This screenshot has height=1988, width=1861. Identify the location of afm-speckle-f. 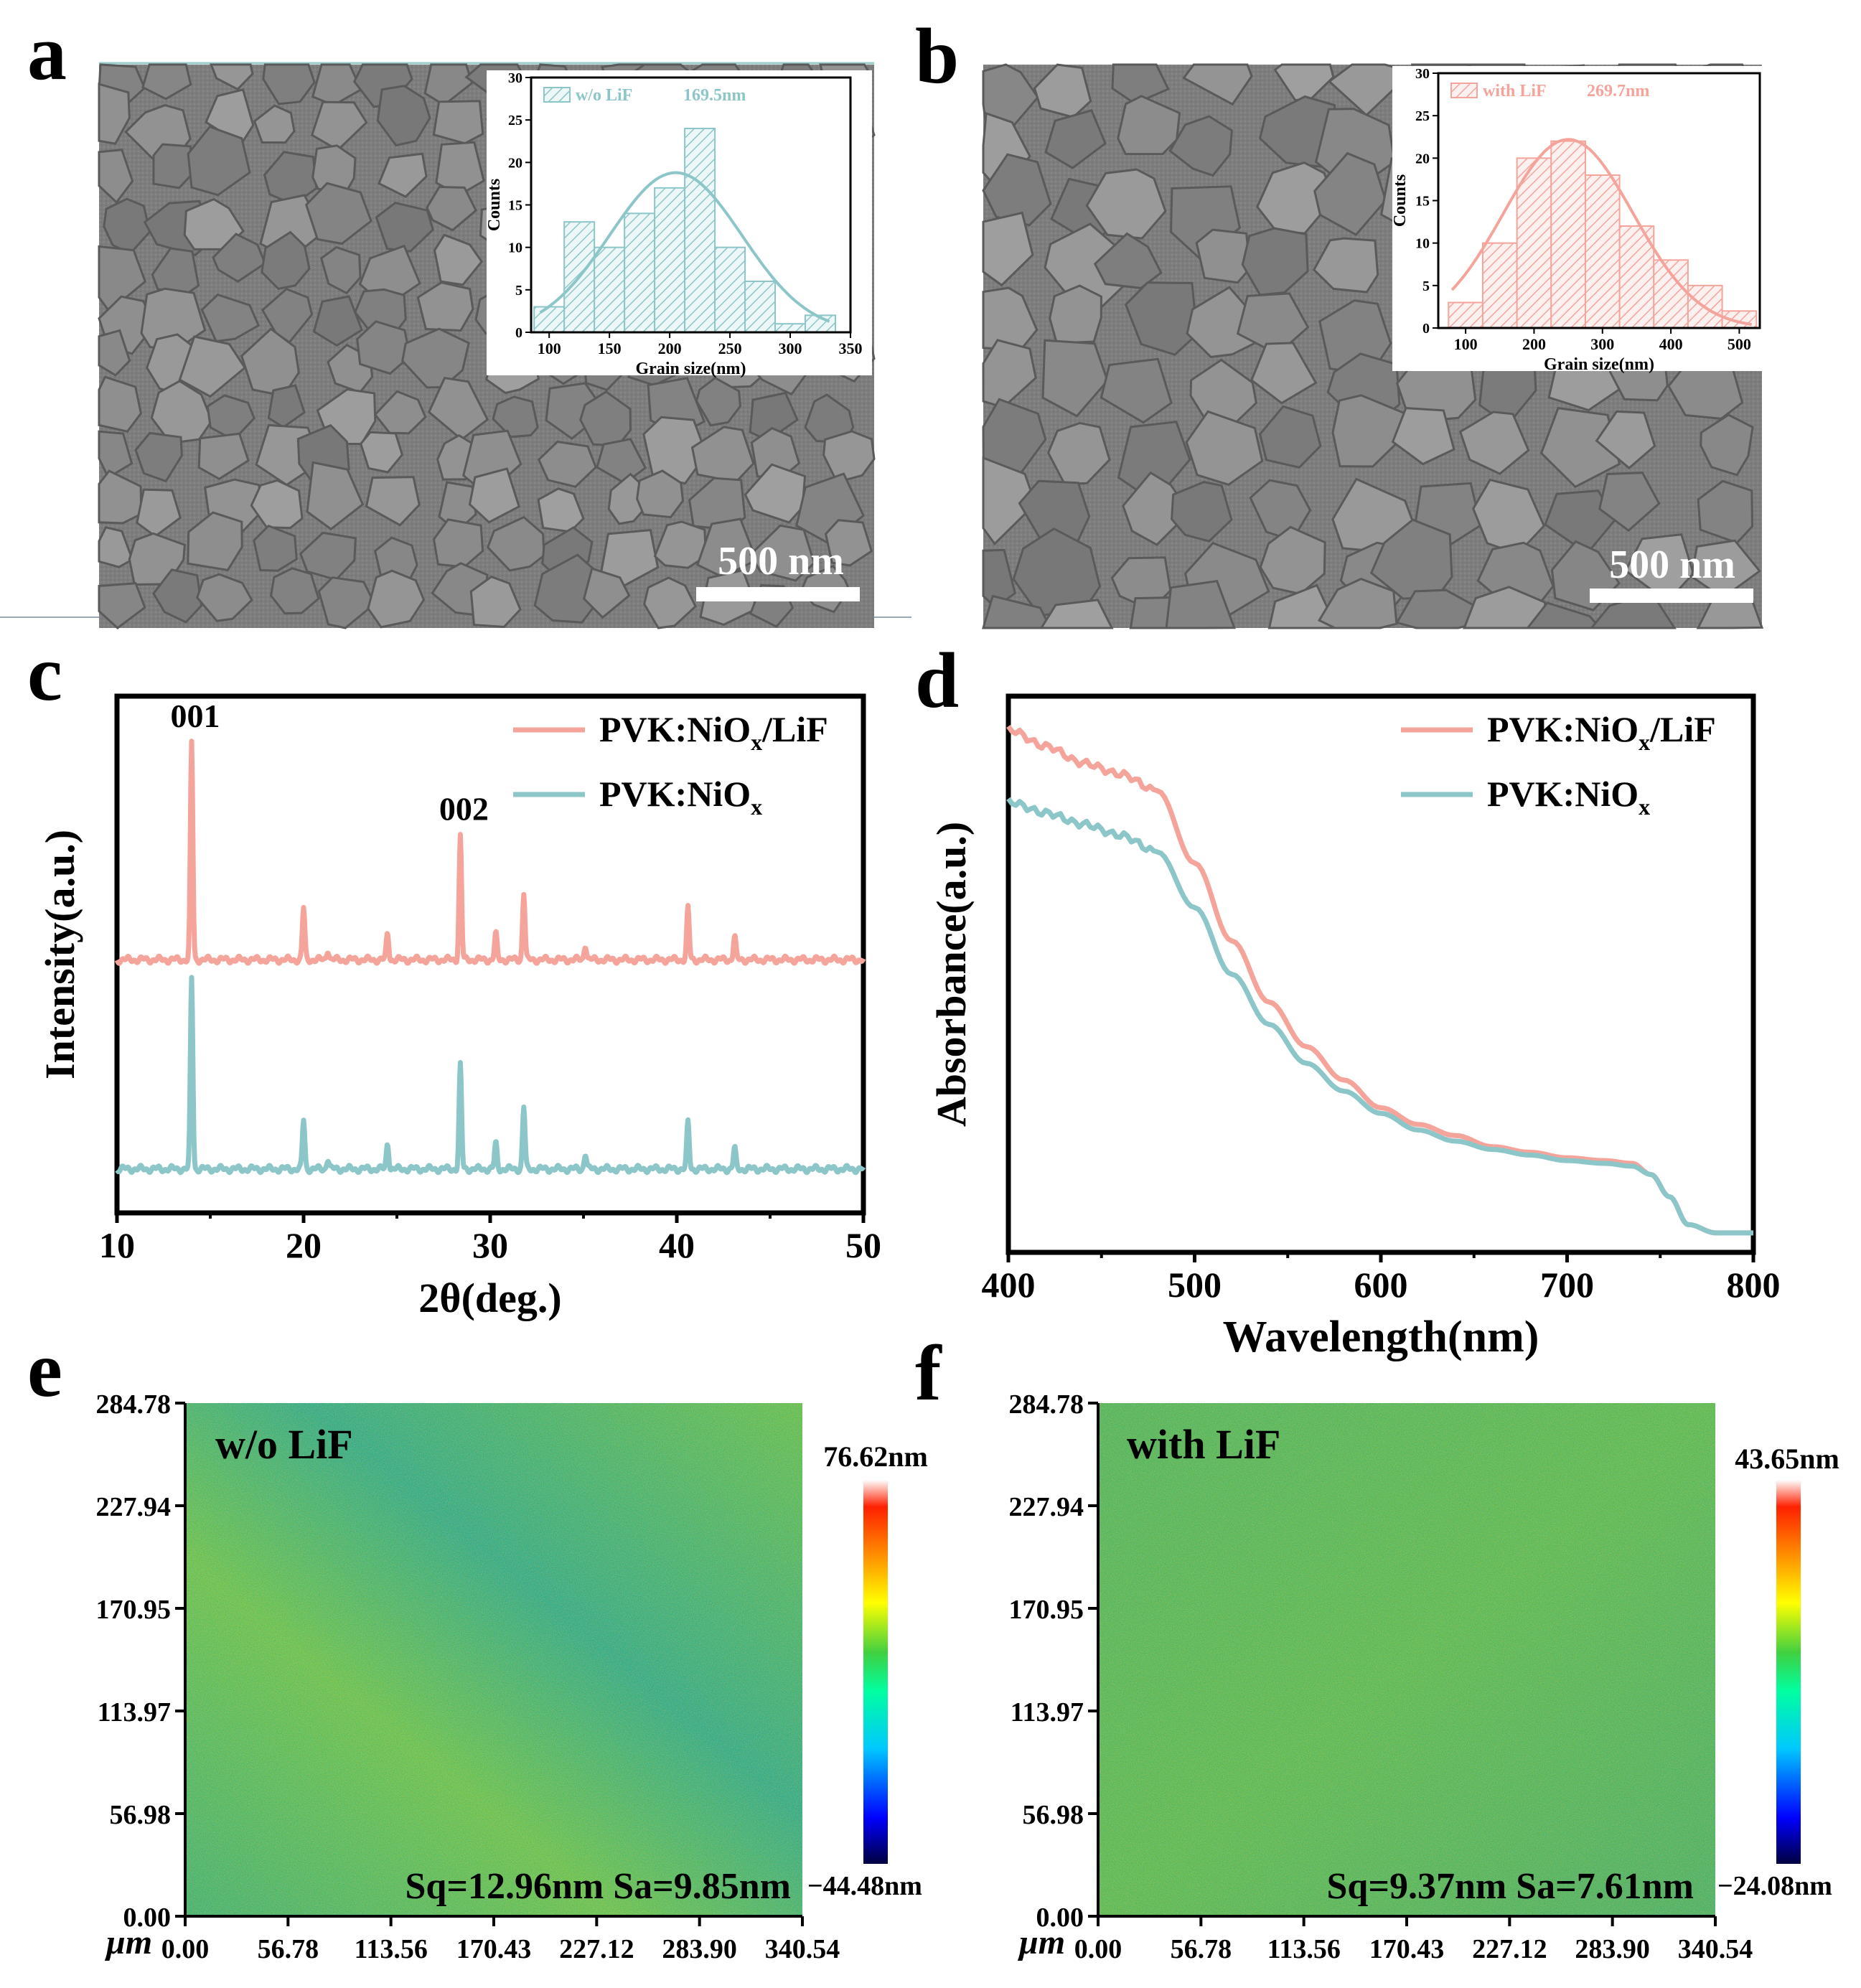
(1406, 1659).